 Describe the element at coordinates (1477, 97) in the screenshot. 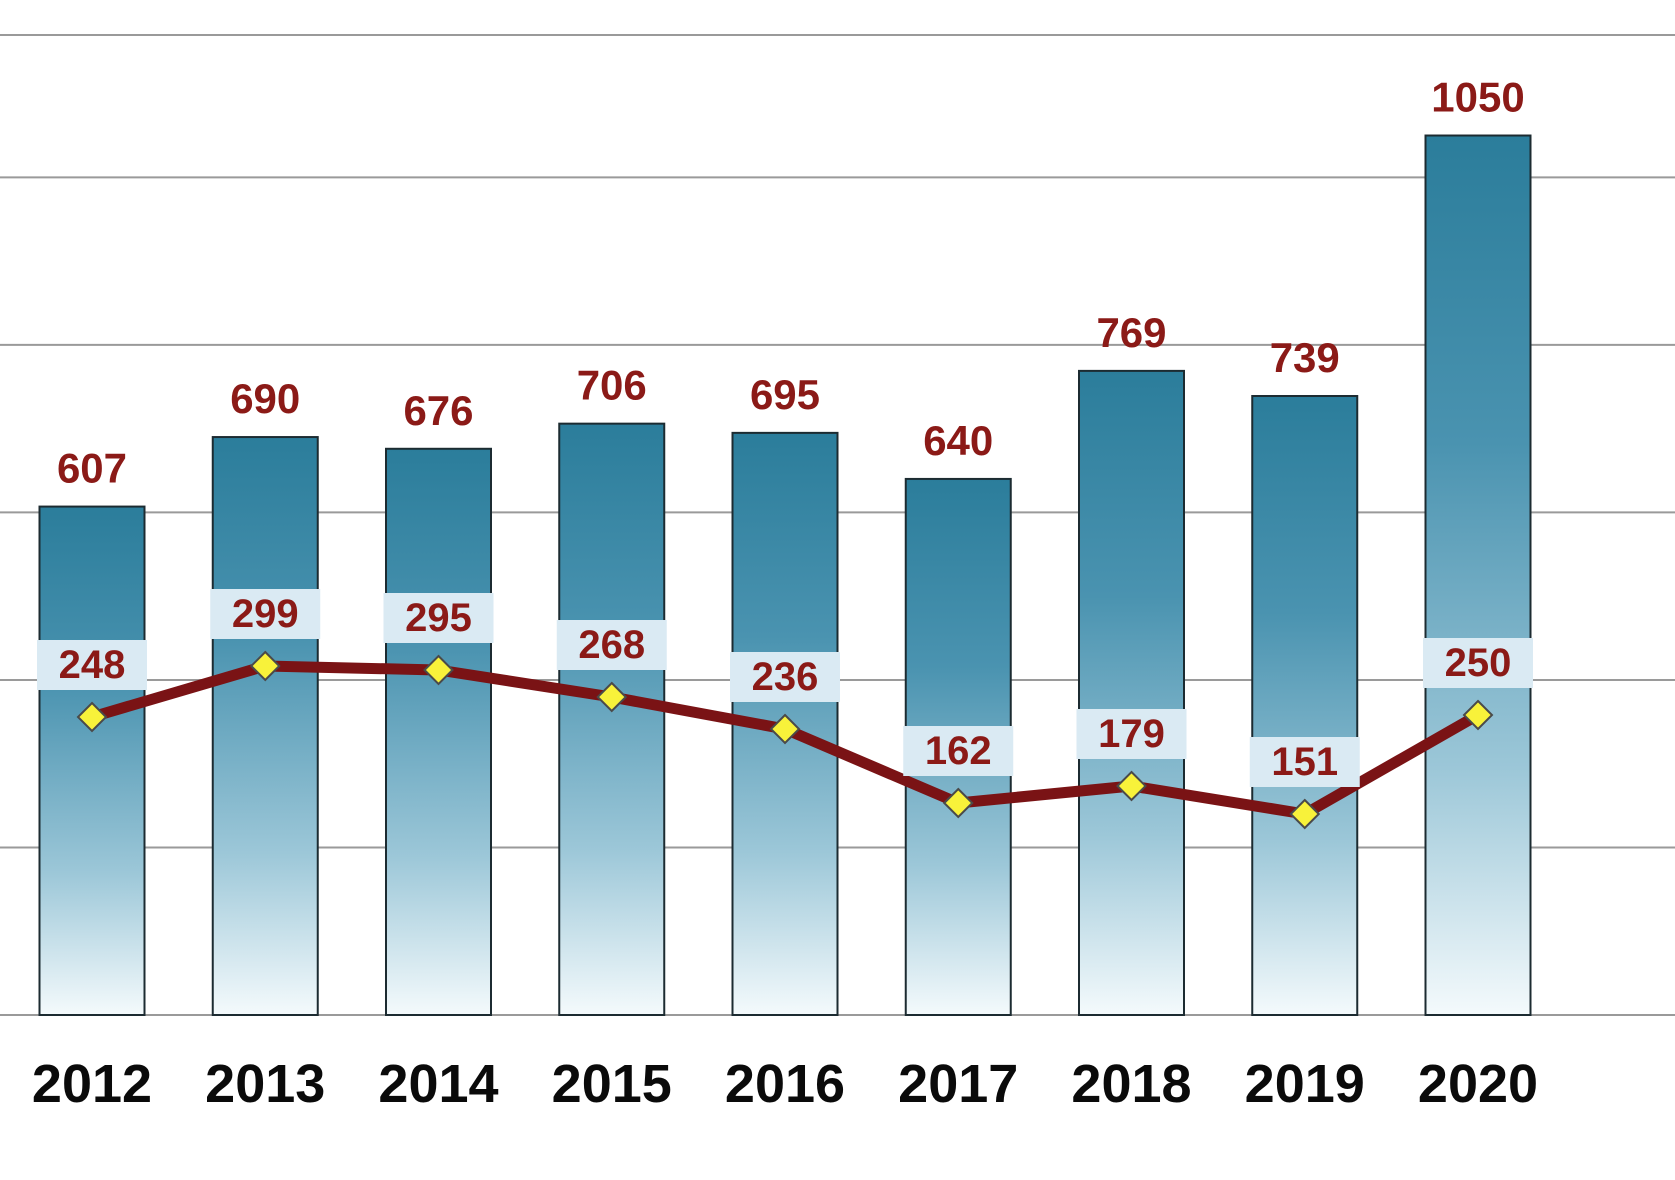

I see `bar-value-label: 1050` at that location.